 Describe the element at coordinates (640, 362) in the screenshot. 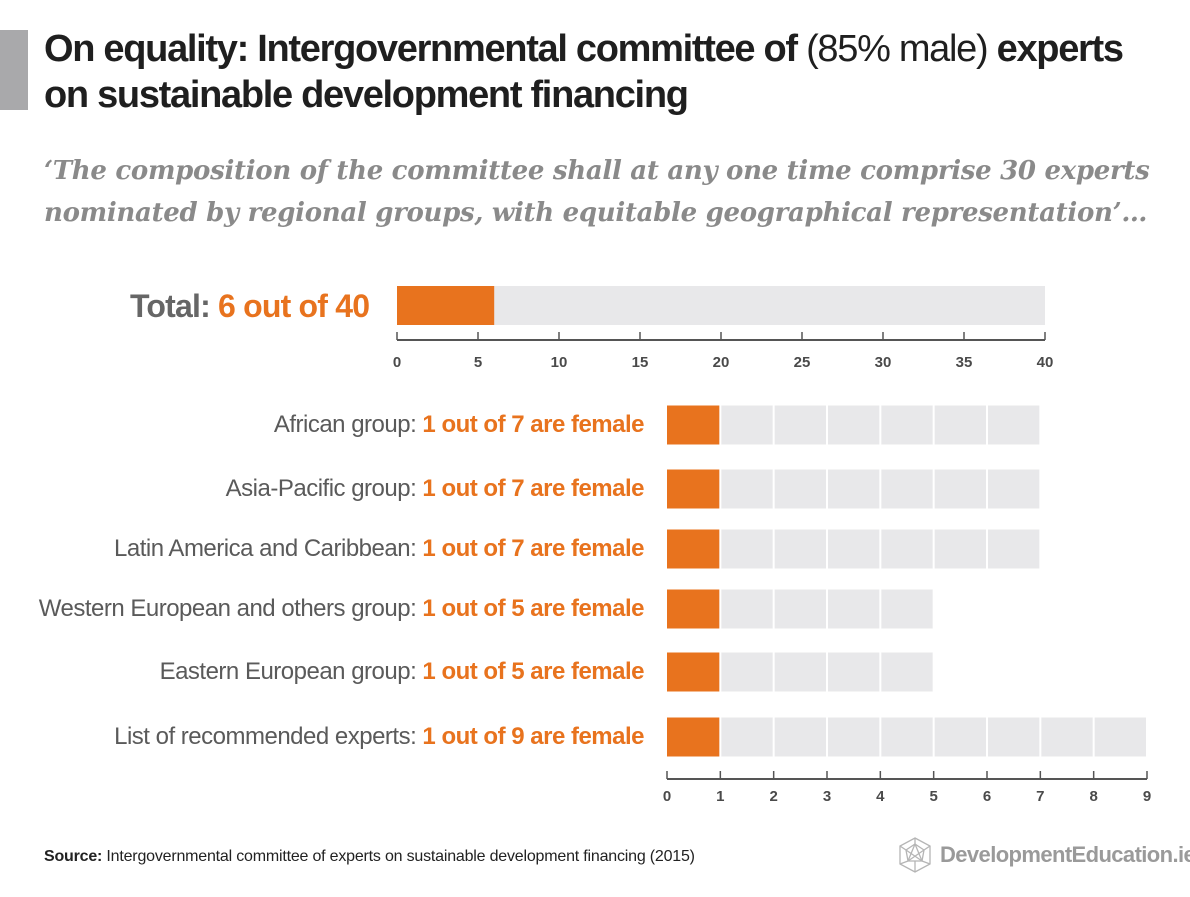

I see `total-x-tick-label: 15` at that location.